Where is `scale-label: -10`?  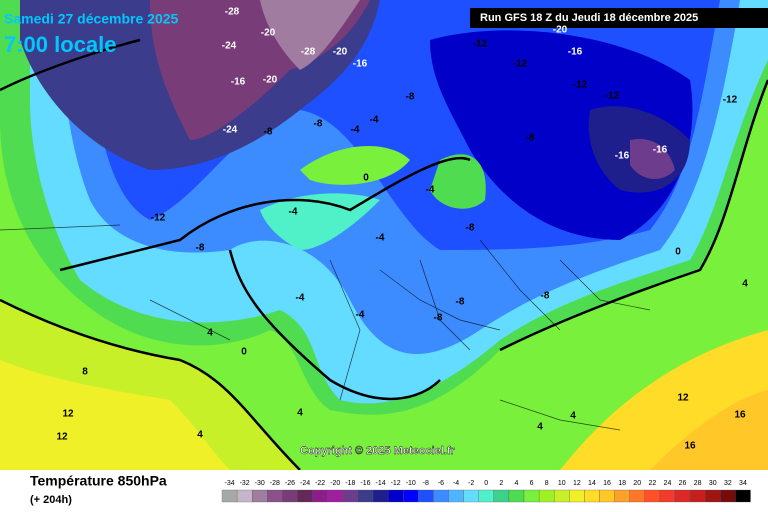 scale-label: -10 is located at coordinates (411, 483).